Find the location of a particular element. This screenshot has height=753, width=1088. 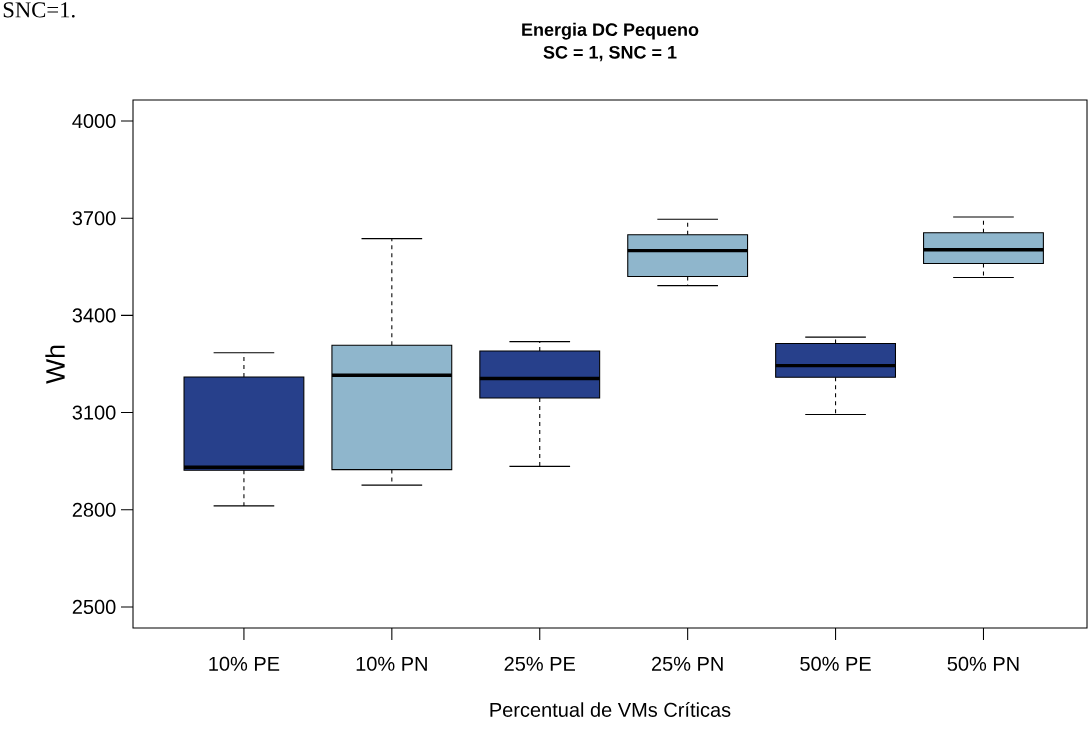

y-tick-label: 2500 is located at coordinates (94, 607).